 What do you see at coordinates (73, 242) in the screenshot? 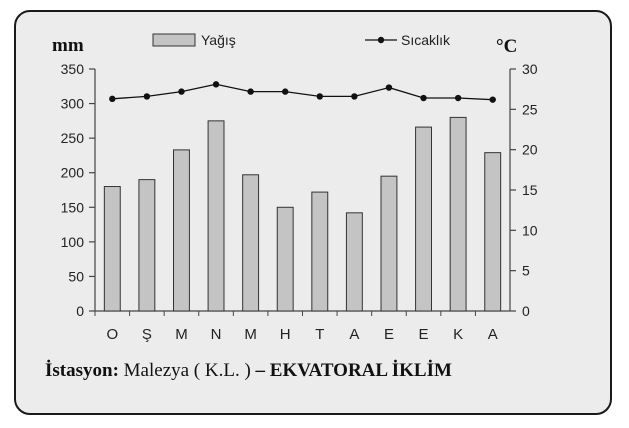
I see `left-tick-label: 100` at bounding box center [73, 242].